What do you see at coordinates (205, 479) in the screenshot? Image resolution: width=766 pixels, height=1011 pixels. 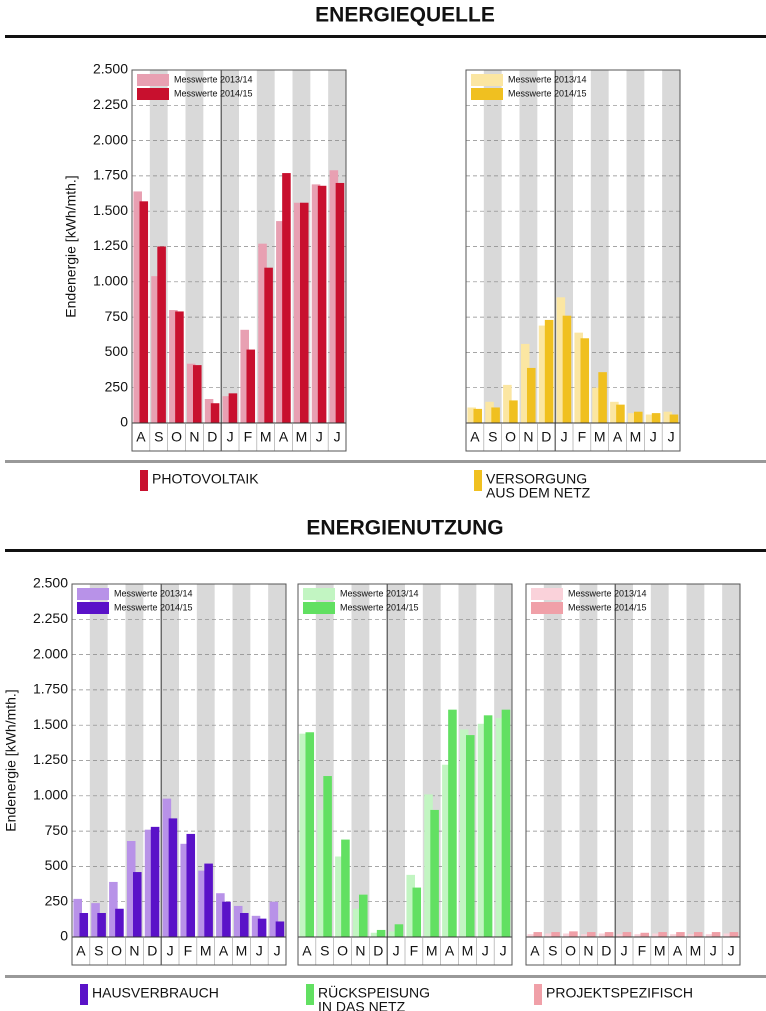 I see `caption: PHOTOVOLTAIK` at bounding box center [205, 479].